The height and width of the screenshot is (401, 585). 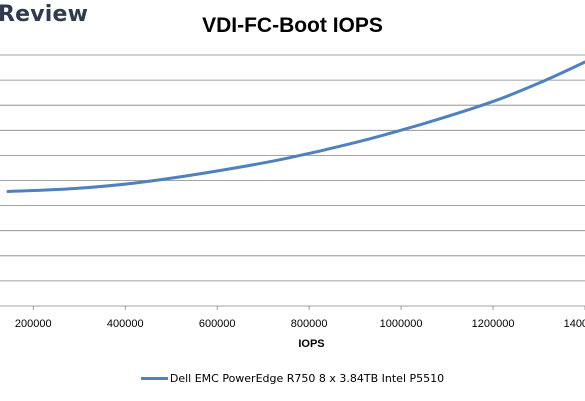 What do you see at coordinates (401, 324) in the screenshot?
I see `x-tick-label: 1000000` at bounding box center [401, 324].